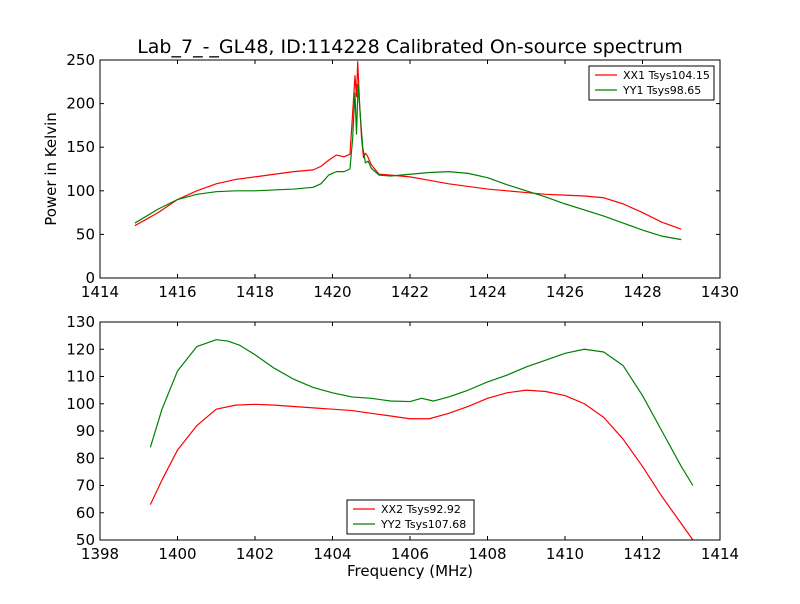  What do you see at coordinates (642, 292) in the screenshot?
I see `x-tick-label: 1428` at bounding box center [642, 292].